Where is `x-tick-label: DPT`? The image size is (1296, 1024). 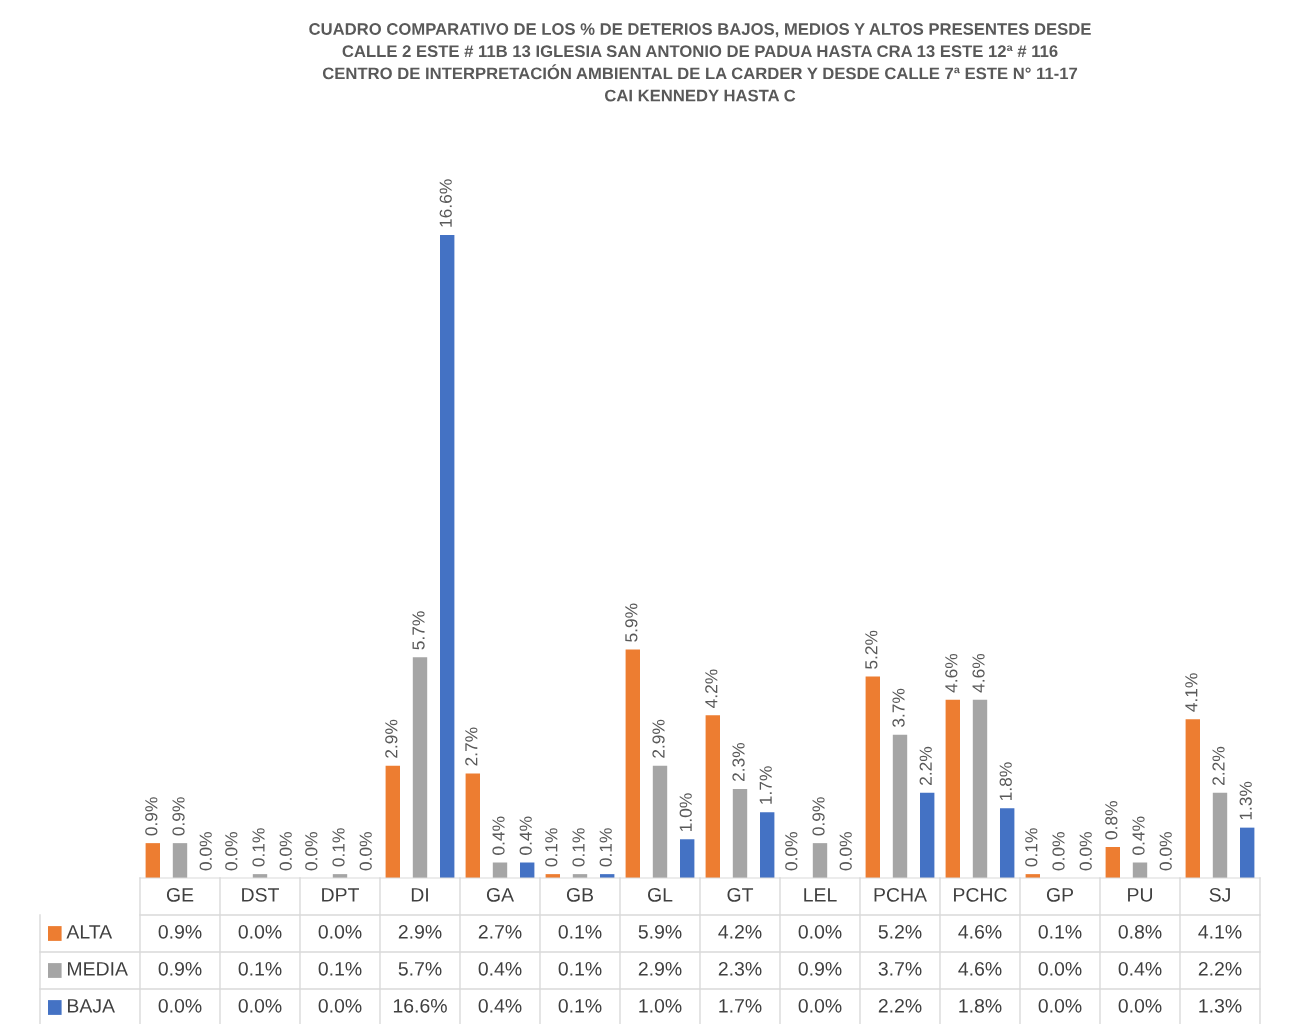
x-tick-label: DPT is located at coordinates (340, 895).